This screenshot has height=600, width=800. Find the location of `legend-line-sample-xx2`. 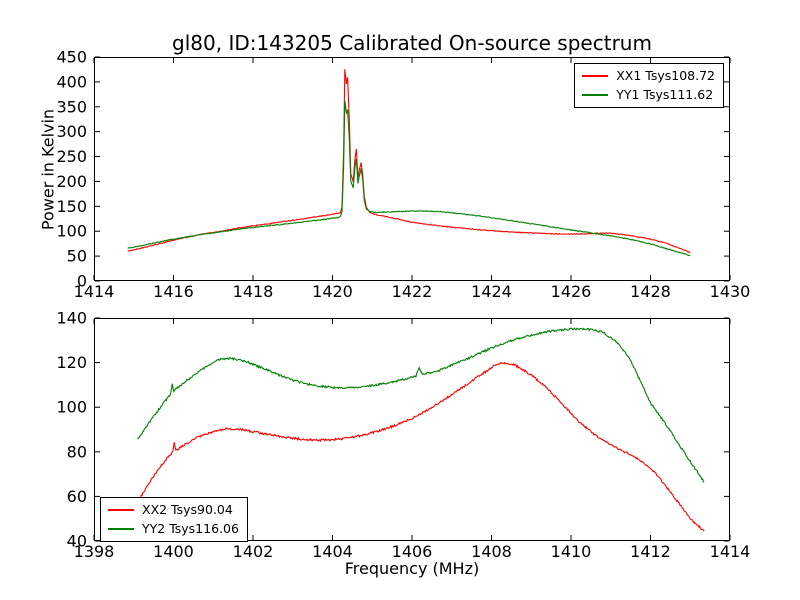

legend-line-sample-xx2 is located at coordinates (121, 510).